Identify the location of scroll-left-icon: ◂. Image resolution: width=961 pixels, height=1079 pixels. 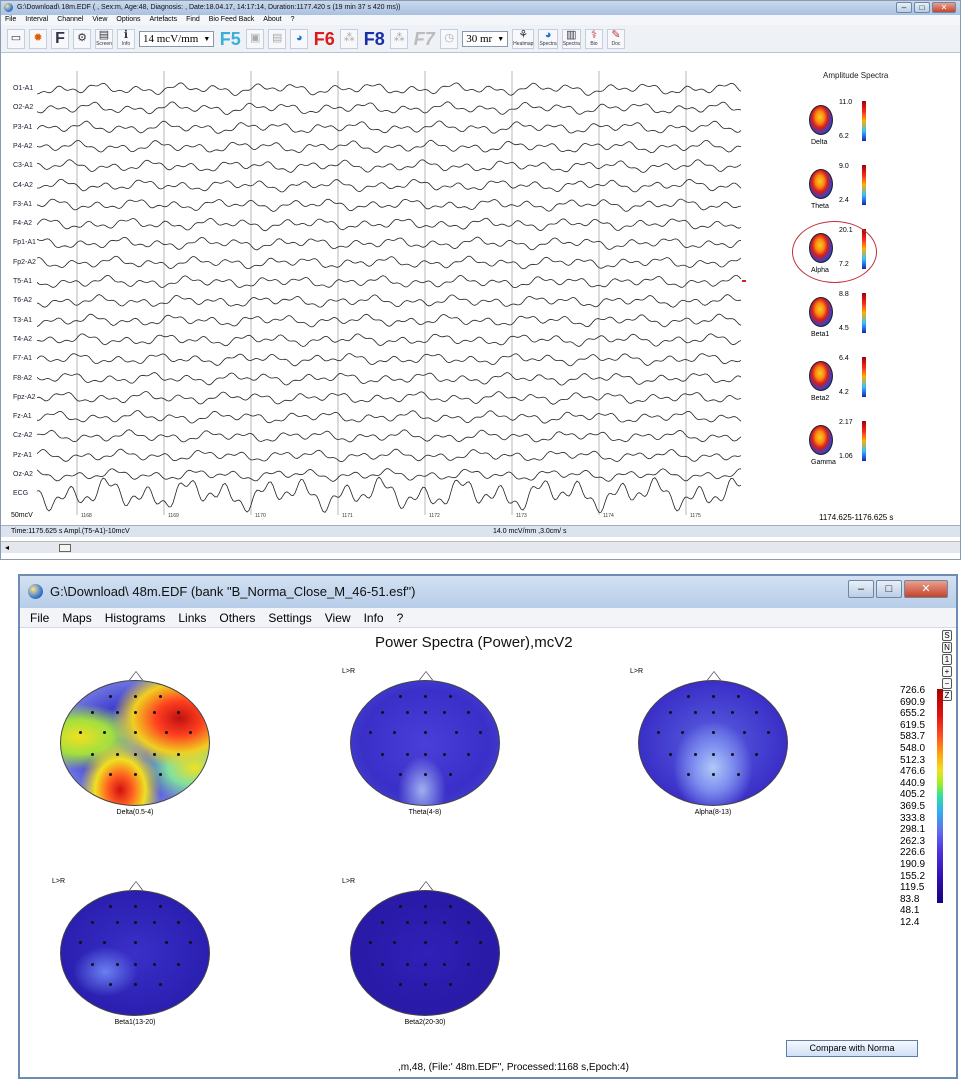
(7, 547).